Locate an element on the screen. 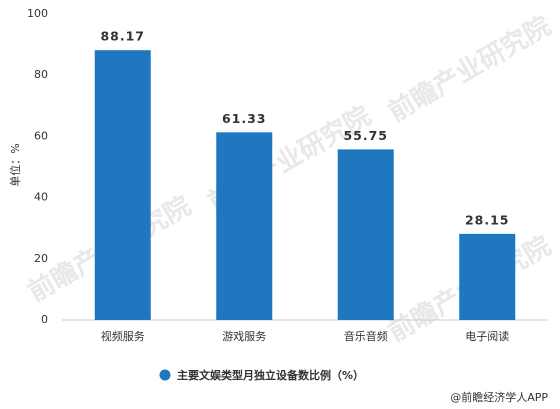 The image size is (560, 409). value-label: 55.75 is located at coordinates (365, 135).